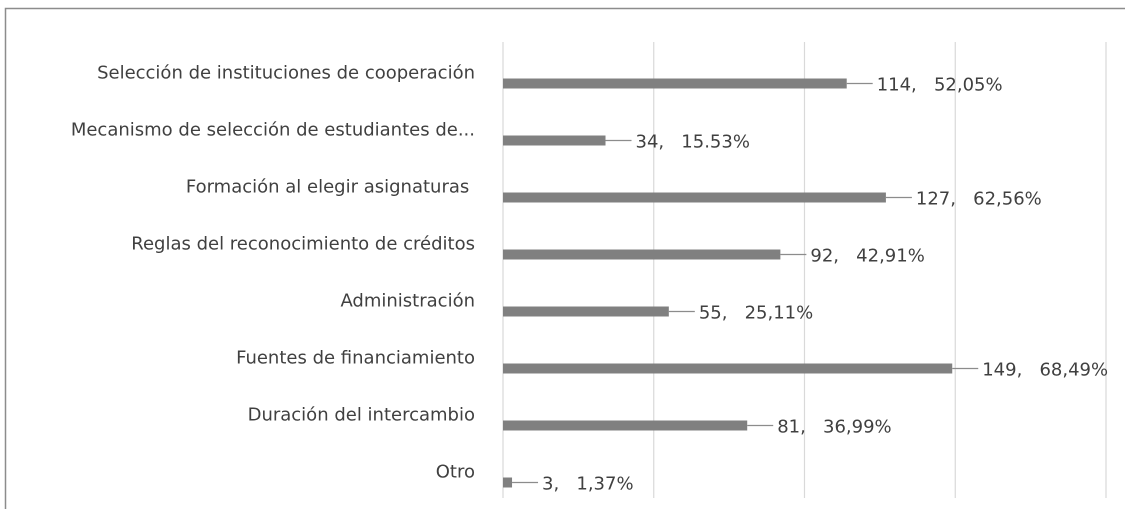  What do you see at coordinates (834, 427) in the screenshot?
I see `data-label: 81, 36,99%` at bounding box center [834, 427].